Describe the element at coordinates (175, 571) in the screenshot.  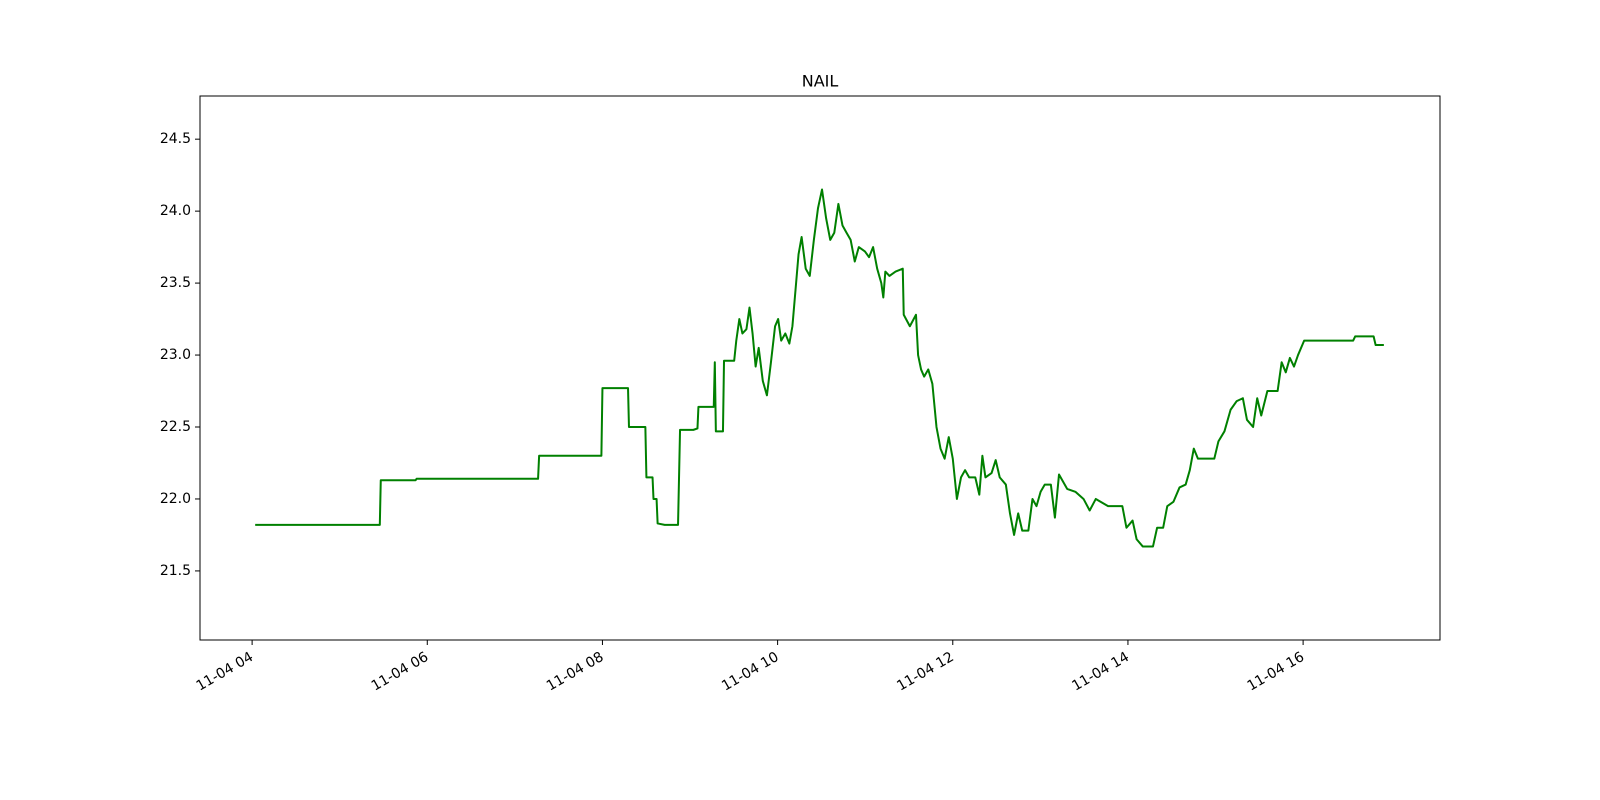
I see `y-tick-label: 21.5` at that location.